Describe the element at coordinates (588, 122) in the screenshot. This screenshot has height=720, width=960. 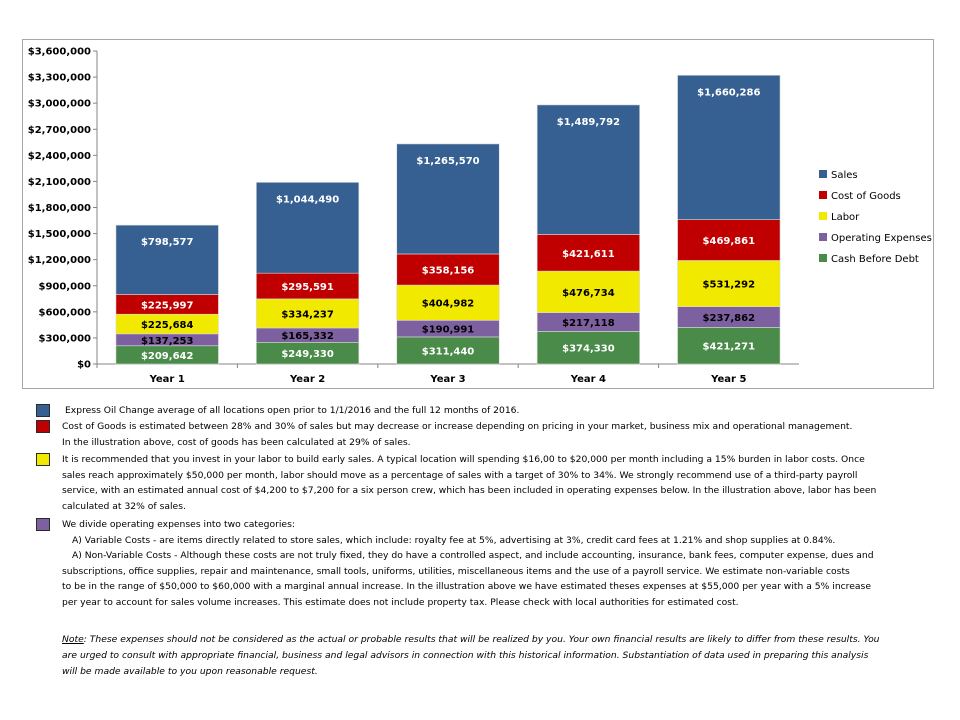
I see `data-label-sales: $1,489,792` at that location.